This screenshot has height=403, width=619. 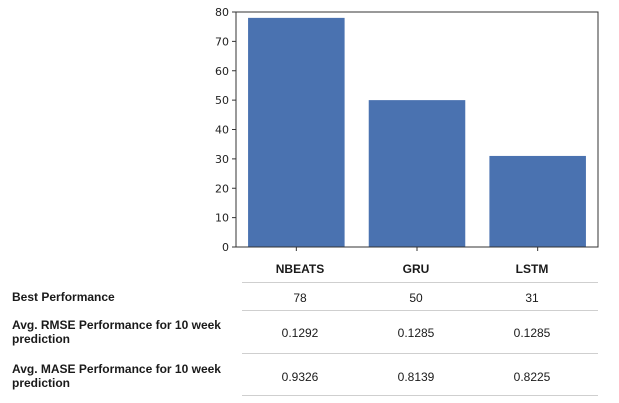 I want to click on column-header-lstm: LSTM, so click(x=532, y=269).